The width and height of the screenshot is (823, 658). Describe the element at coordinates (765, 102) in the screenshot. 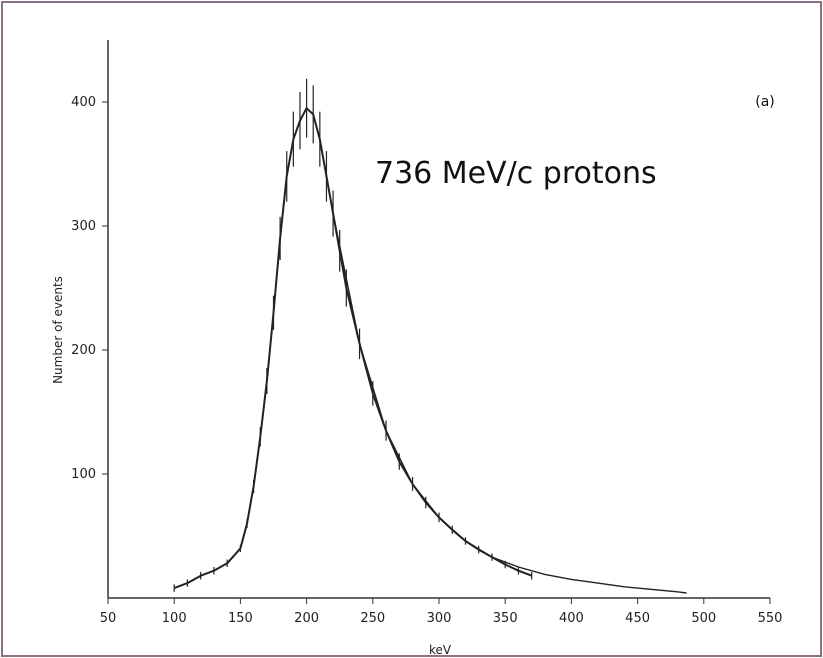

I see `panel-label: (a)` at that location.